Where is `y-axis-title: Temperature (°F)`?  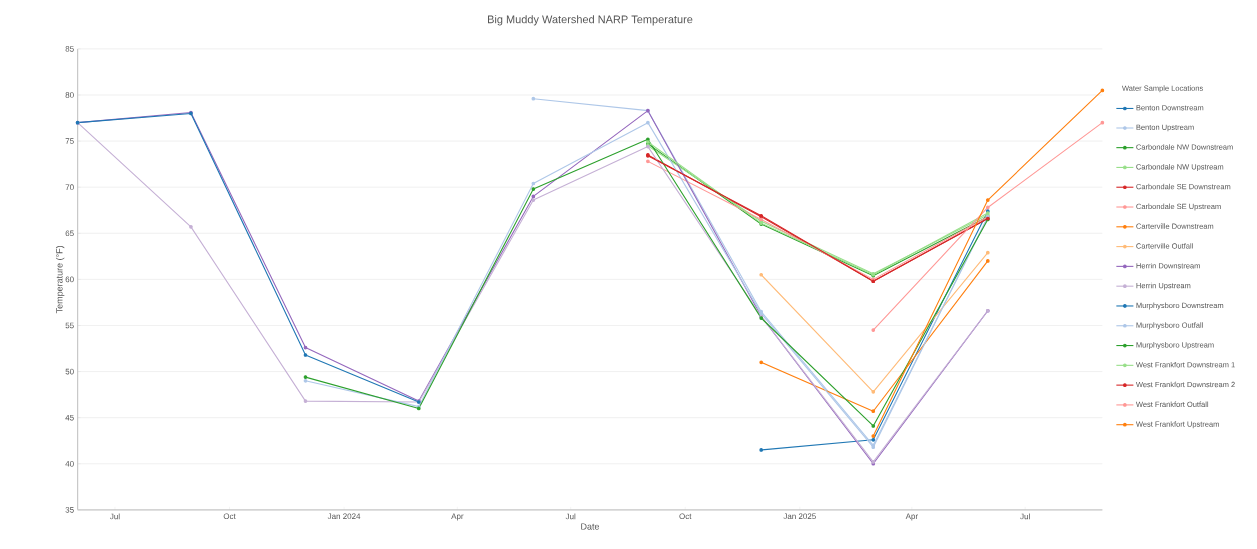
y-axis-title: Temperature (°F) is located at coordinates (60, 280).